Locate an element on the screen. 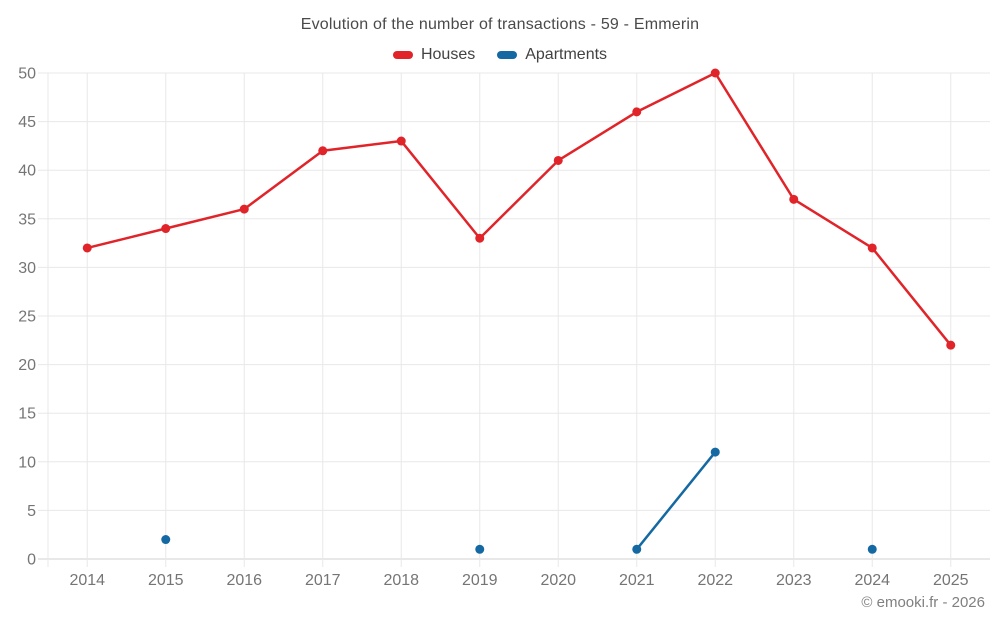  x-tick-label: 2014 is located at coordinates (87, 580).